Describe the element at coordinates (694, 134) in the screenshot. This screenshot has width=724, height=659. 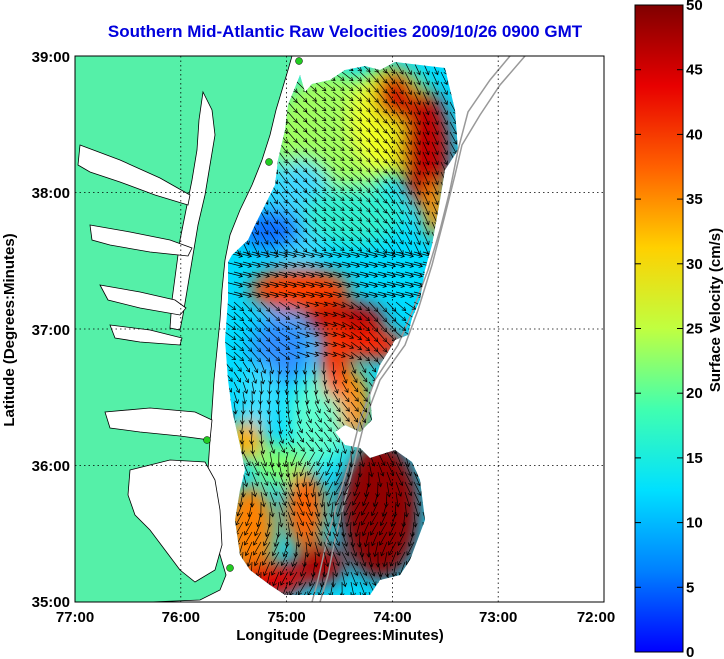
I see `colorbar-tick-label: 40` at that location.